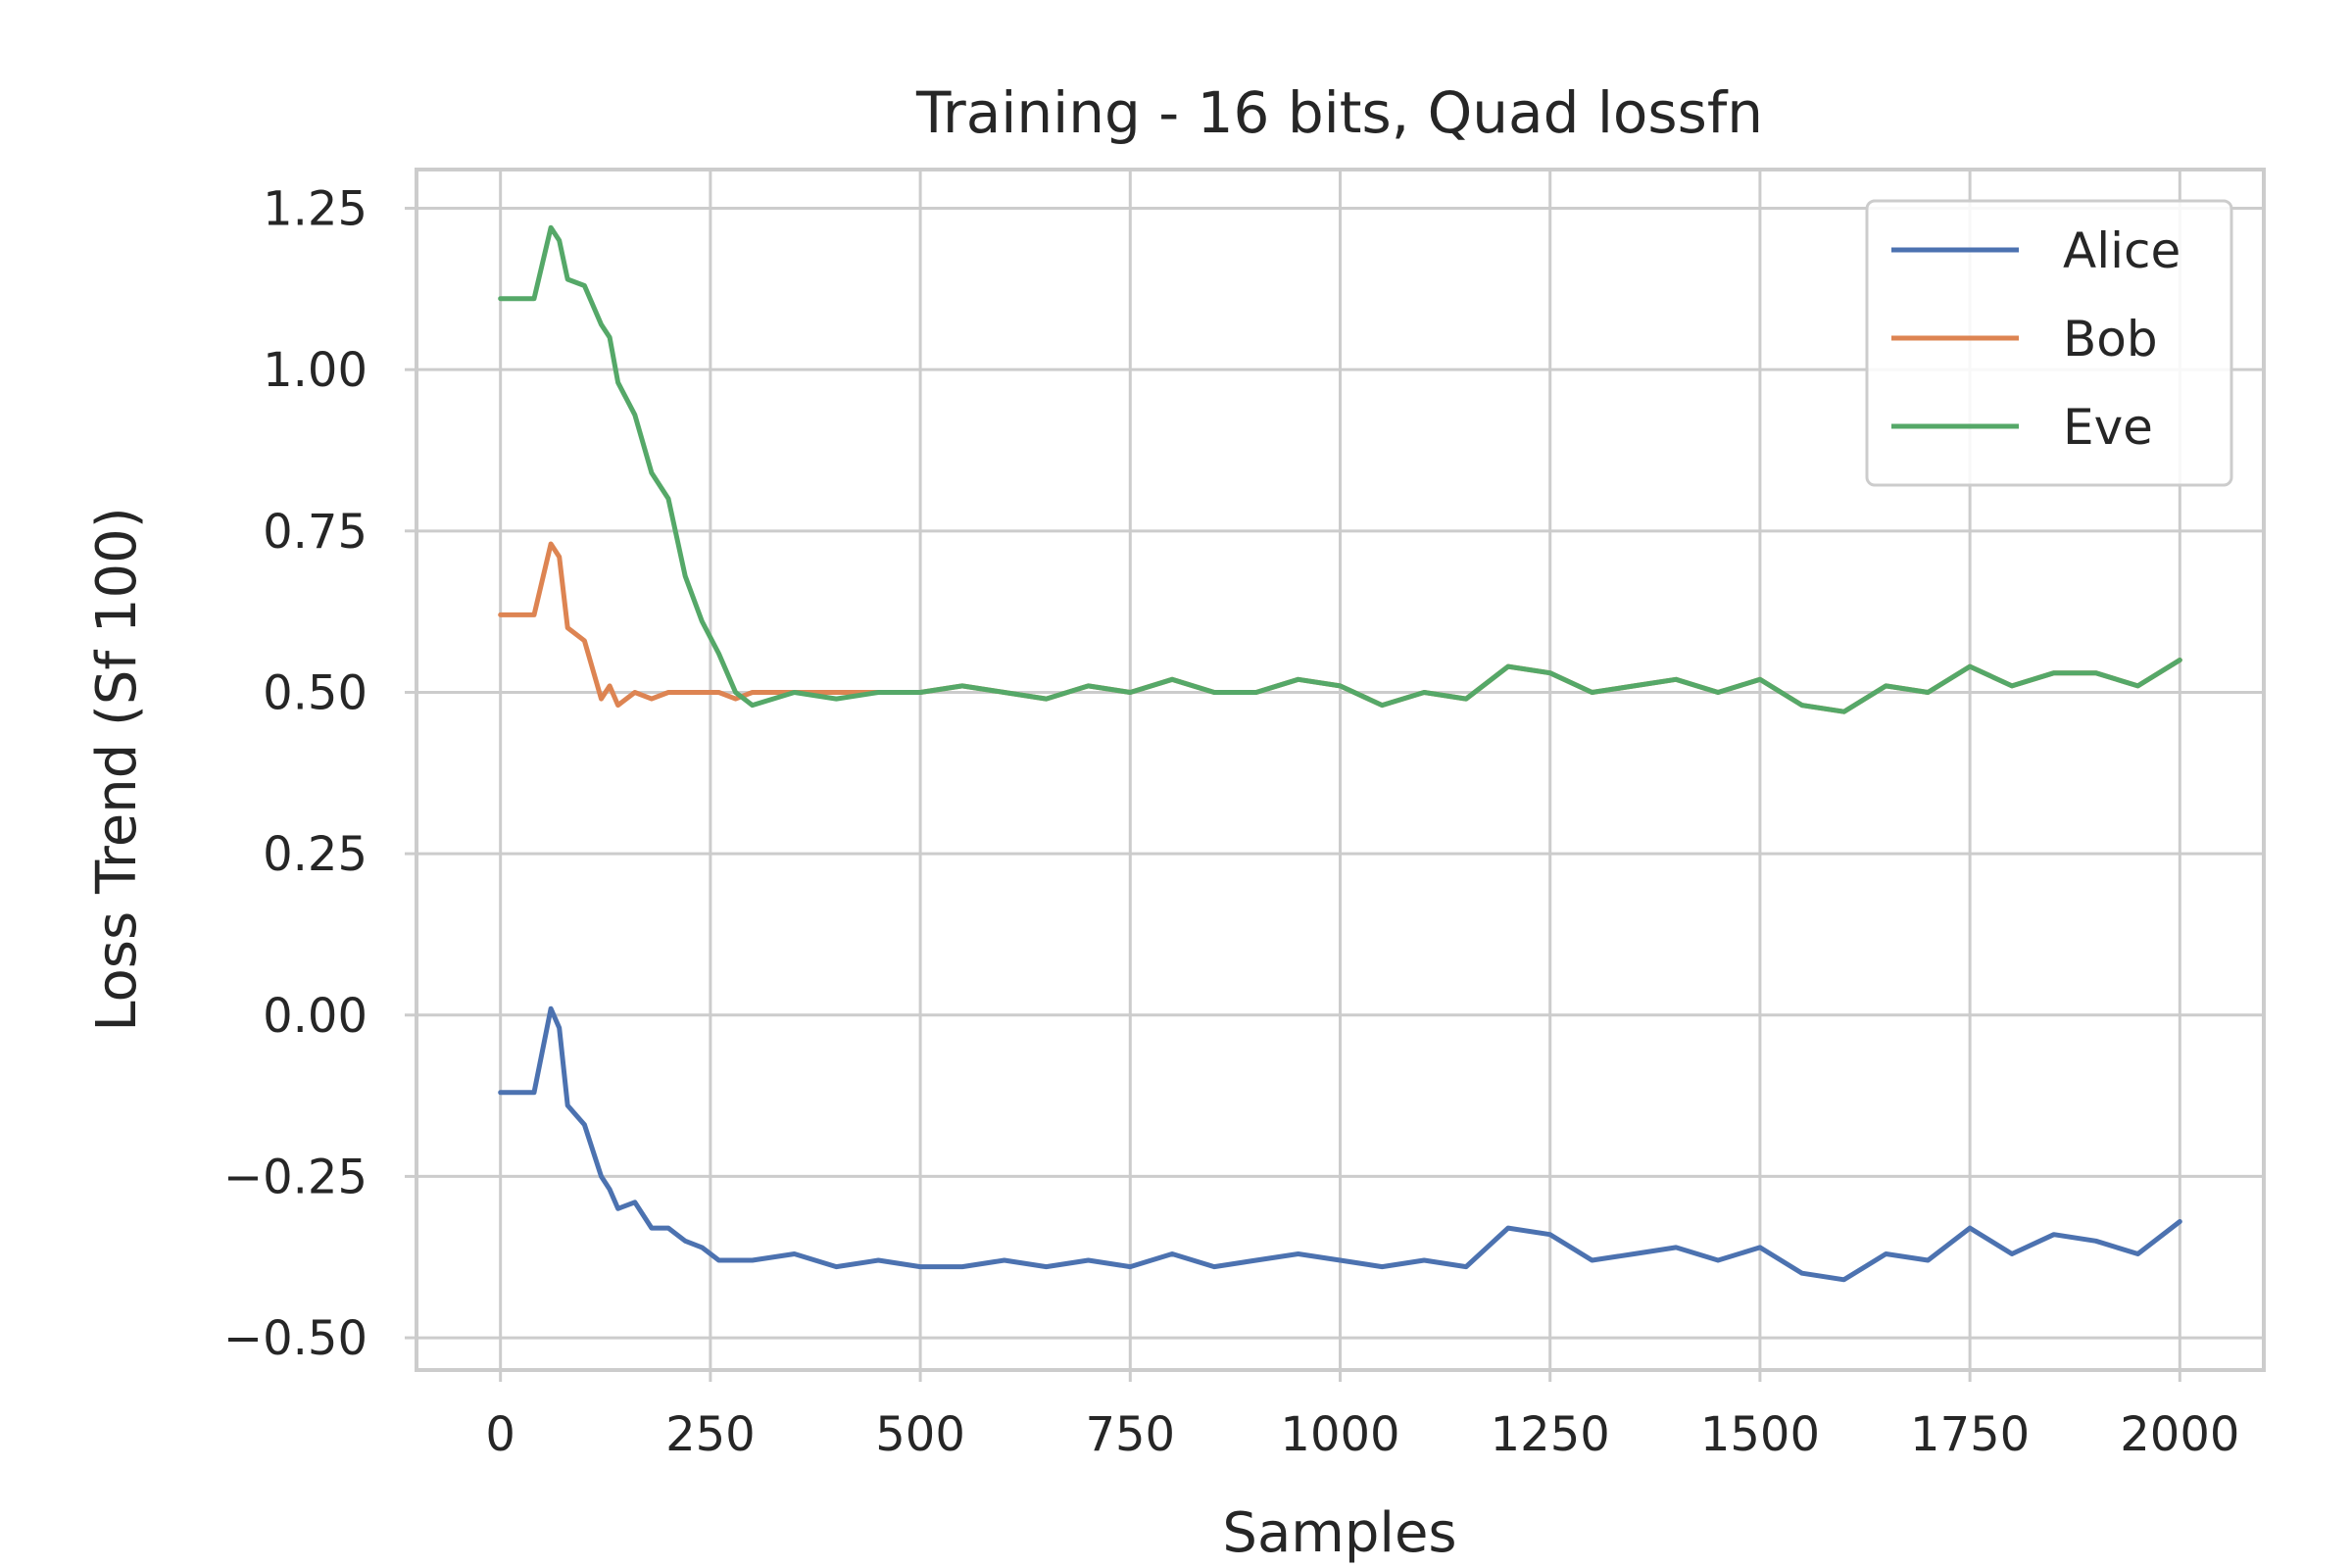 This screenshot has width=2352, height=1568. I want to click on chart-title: Training - 16 bits, Quad lossfn, so click(1339, 112).